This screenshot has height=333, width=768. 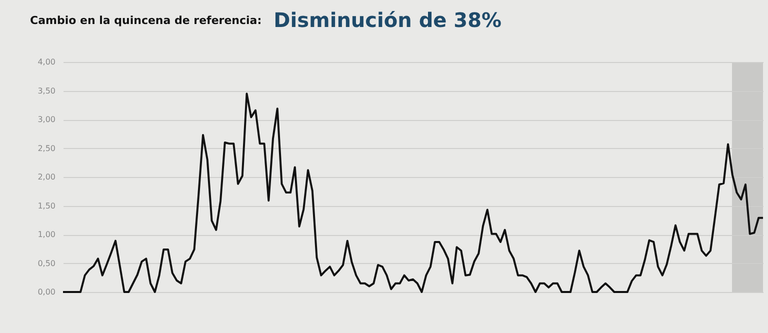 What do you see at coordinates (47, 205) in the screenshot?
I see `y-tick-label: 1,50` at bounding box center [47, 205].